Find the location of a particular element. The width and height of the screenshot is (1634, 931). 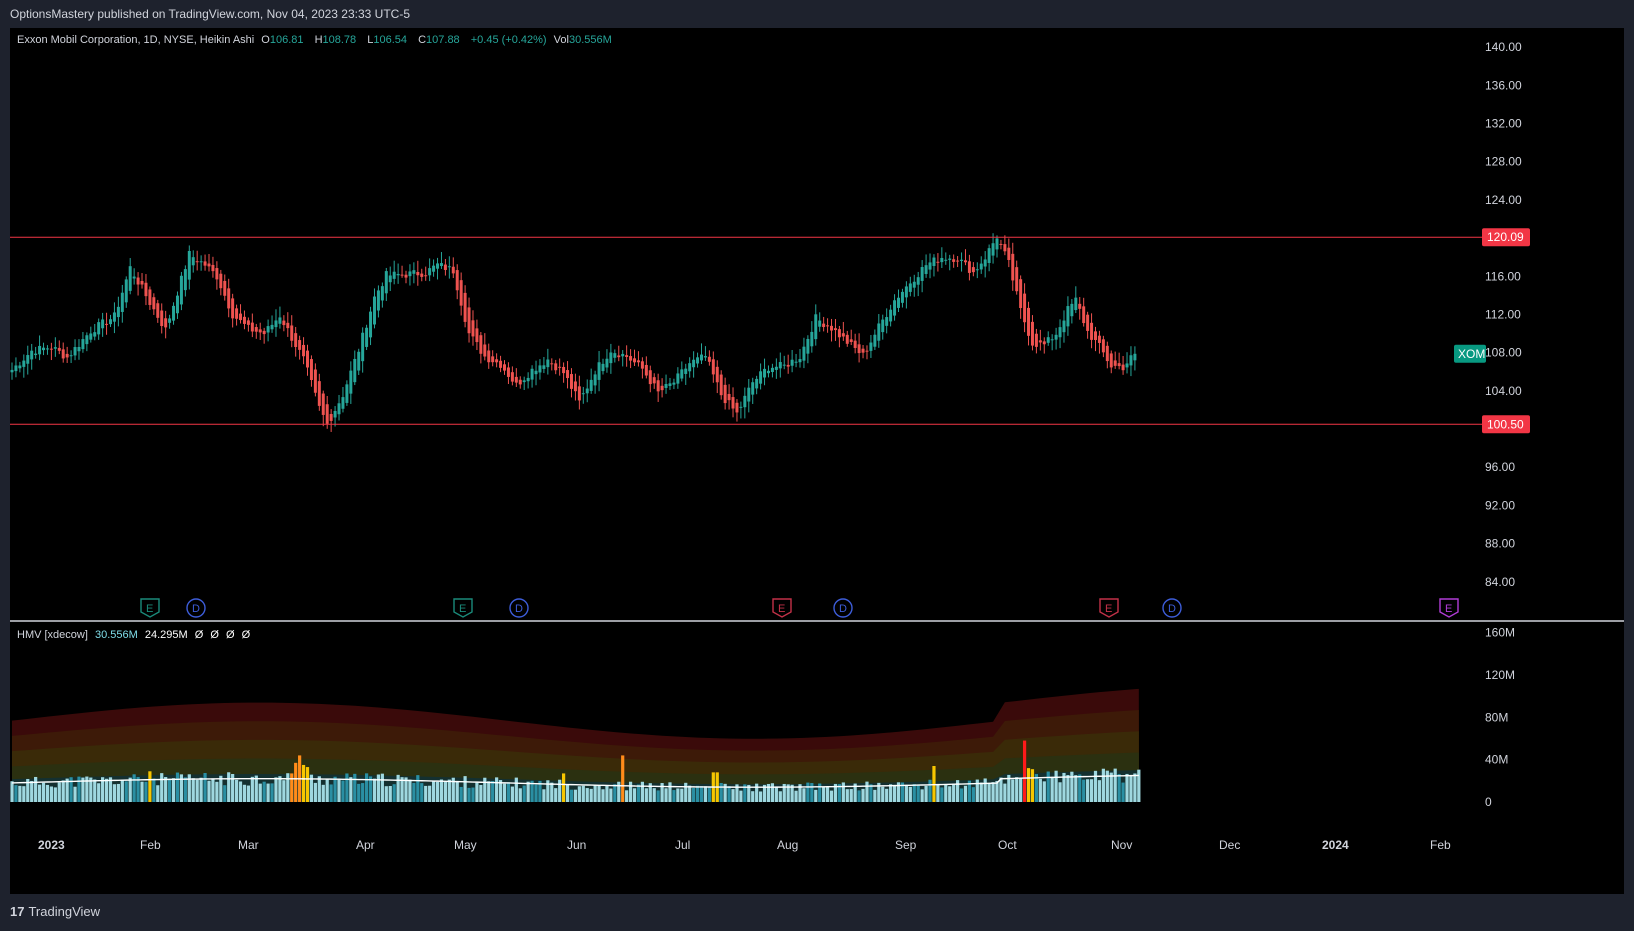

time-axis-label: May is located at coordinates (465, 845).